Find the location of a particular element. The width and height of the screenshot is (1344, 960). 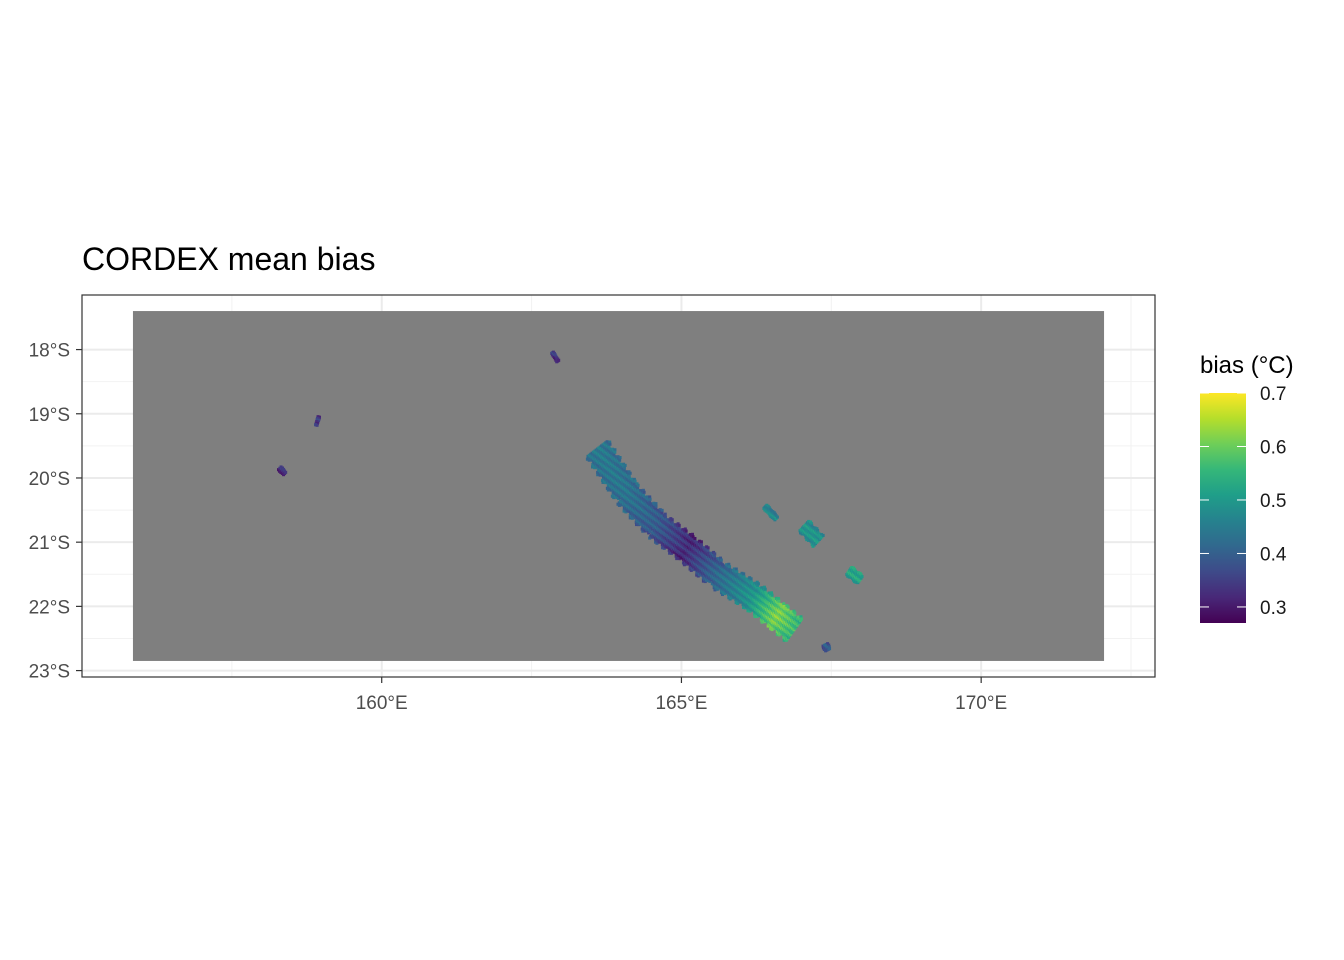

y-tick-label: 20°S is located at coordinates (49, 479).